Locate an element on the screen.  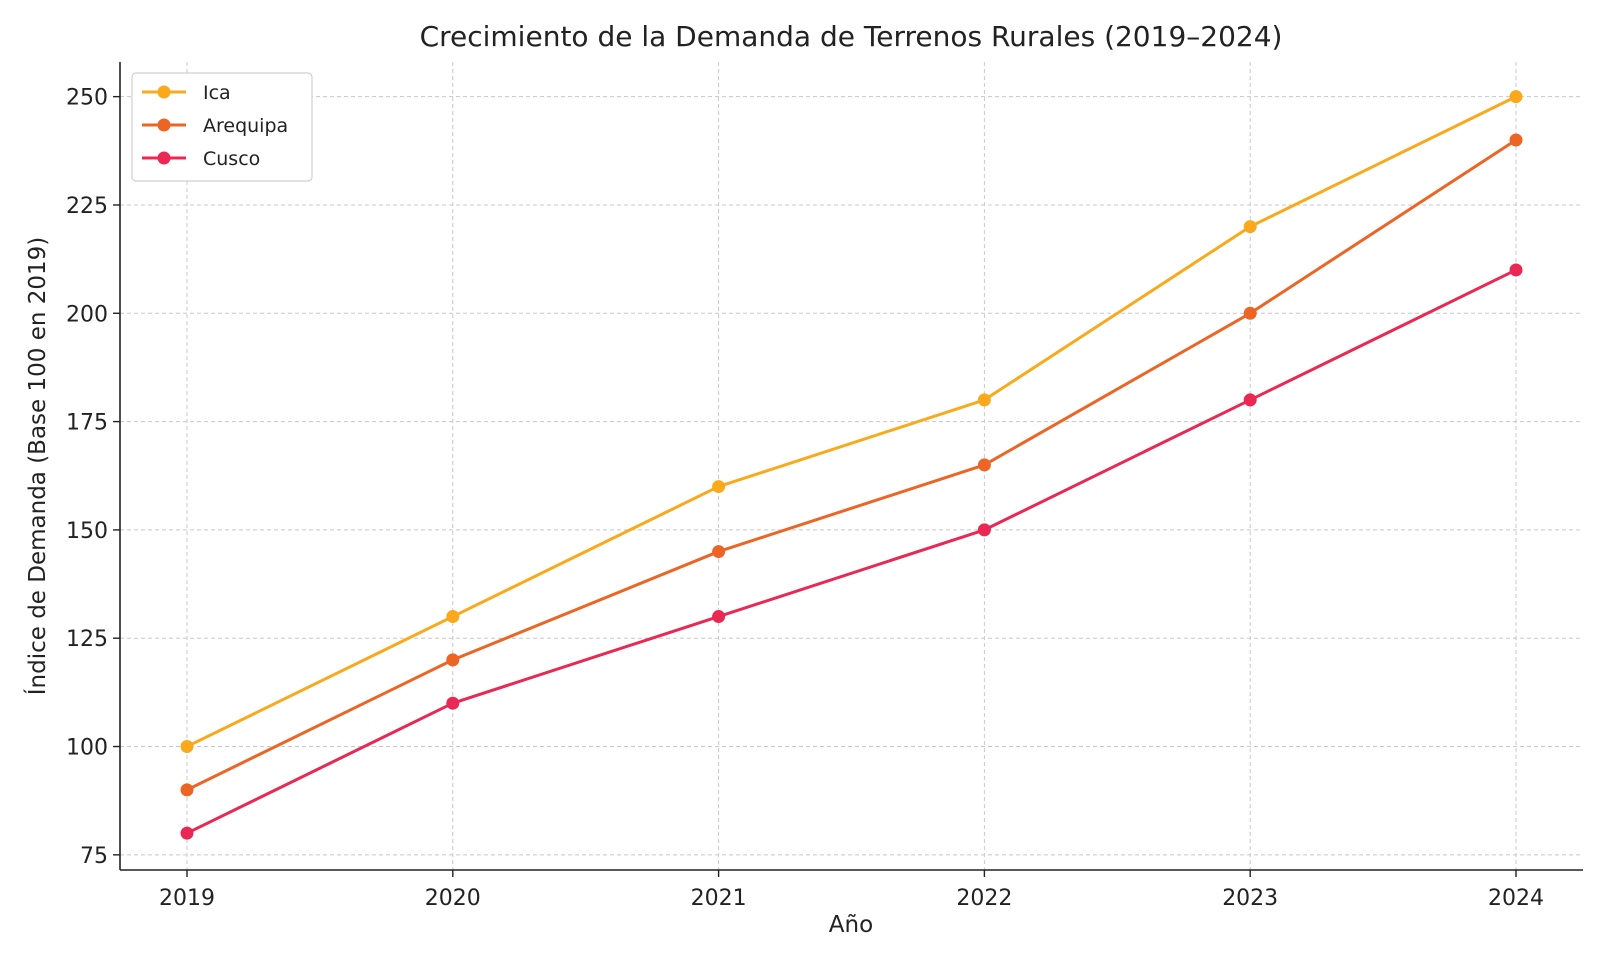
x-tick-label: 2020 is located at coordinates (453, 898).